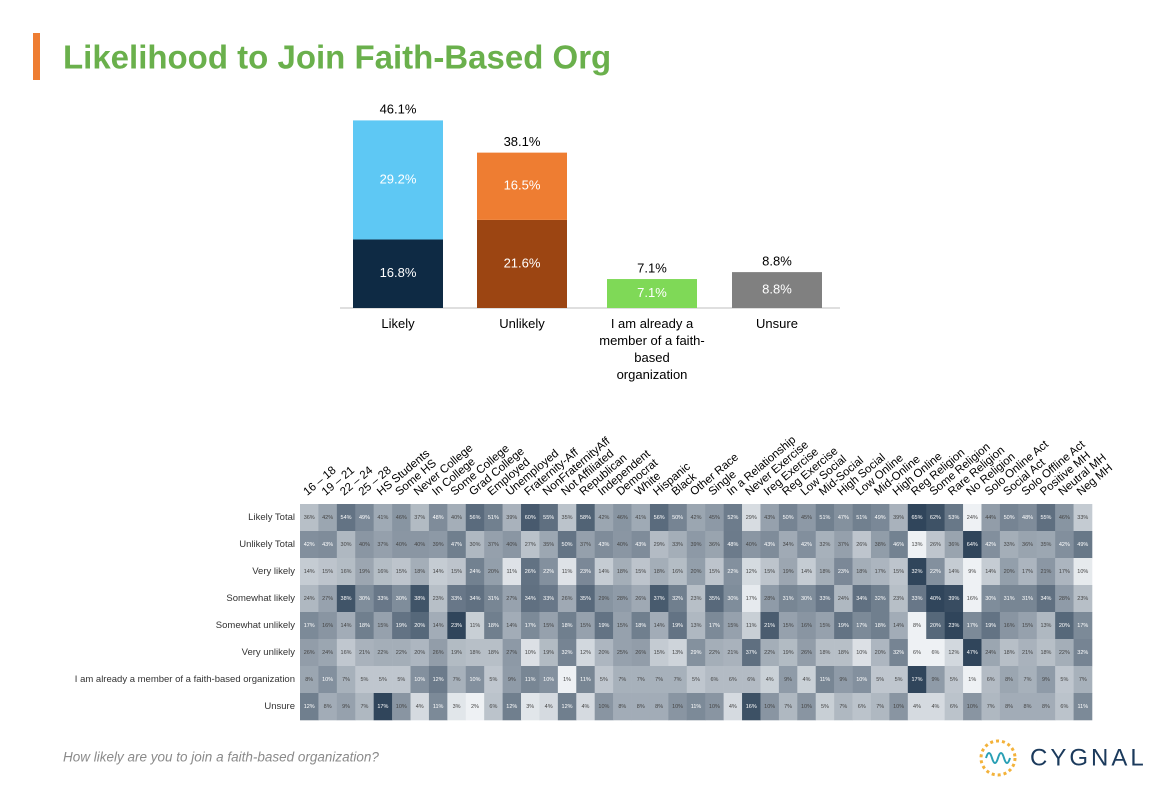  I want to click on total-label: 8.8%, so click(777, 261).